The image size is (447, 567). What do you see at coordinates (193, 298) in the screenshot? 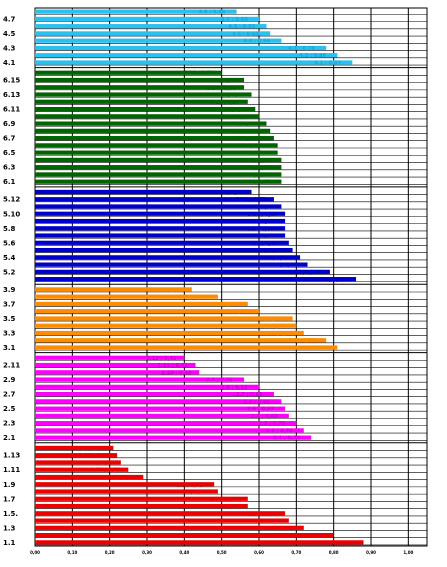
I see `data-label: 3.8 ; 0,48` at bounding box center [193, 298].